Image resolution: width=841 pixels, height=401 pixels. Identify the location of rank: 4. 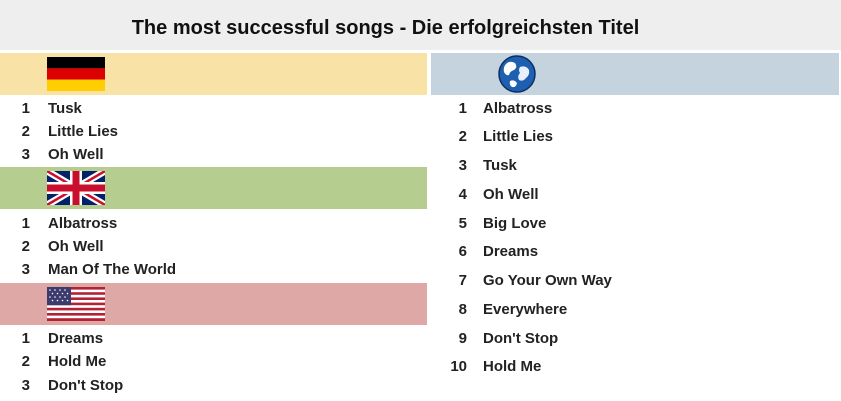
(462, 194).